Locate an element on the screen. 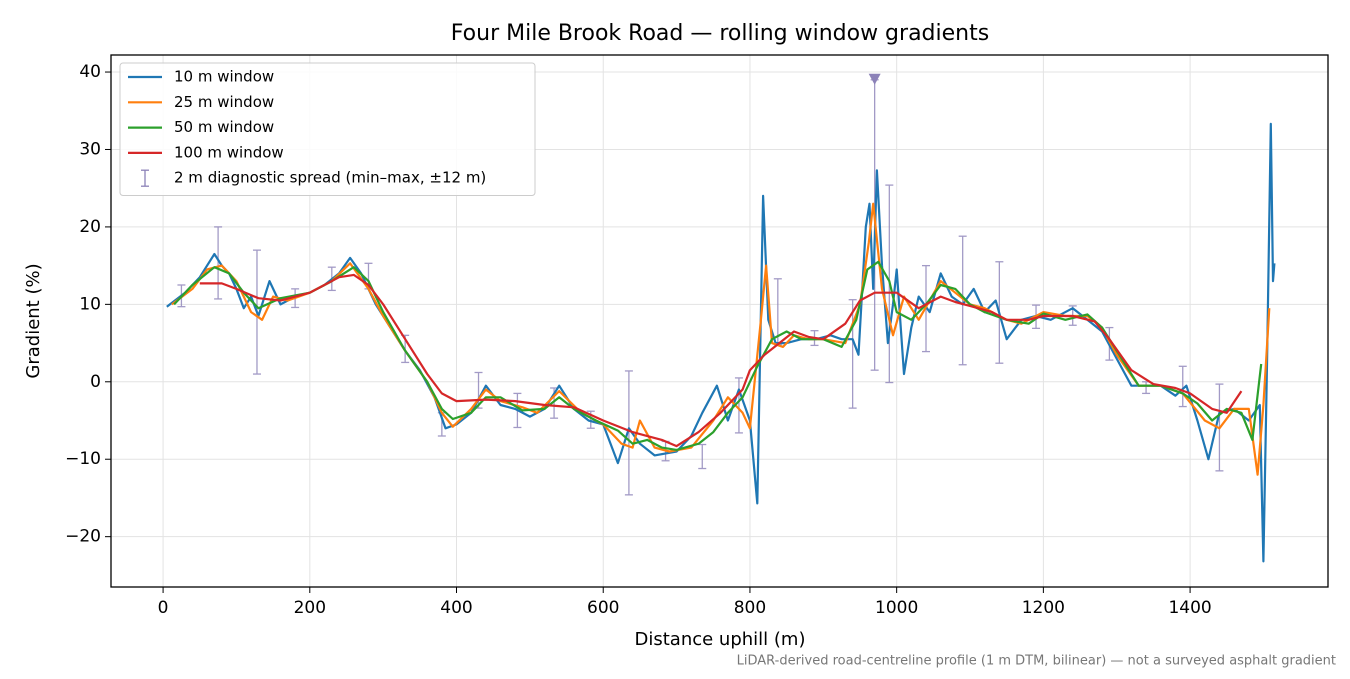 The width and height of the screenshot is (1350, 679). y-tick-label: −10 is located at coordinates (83, 459).